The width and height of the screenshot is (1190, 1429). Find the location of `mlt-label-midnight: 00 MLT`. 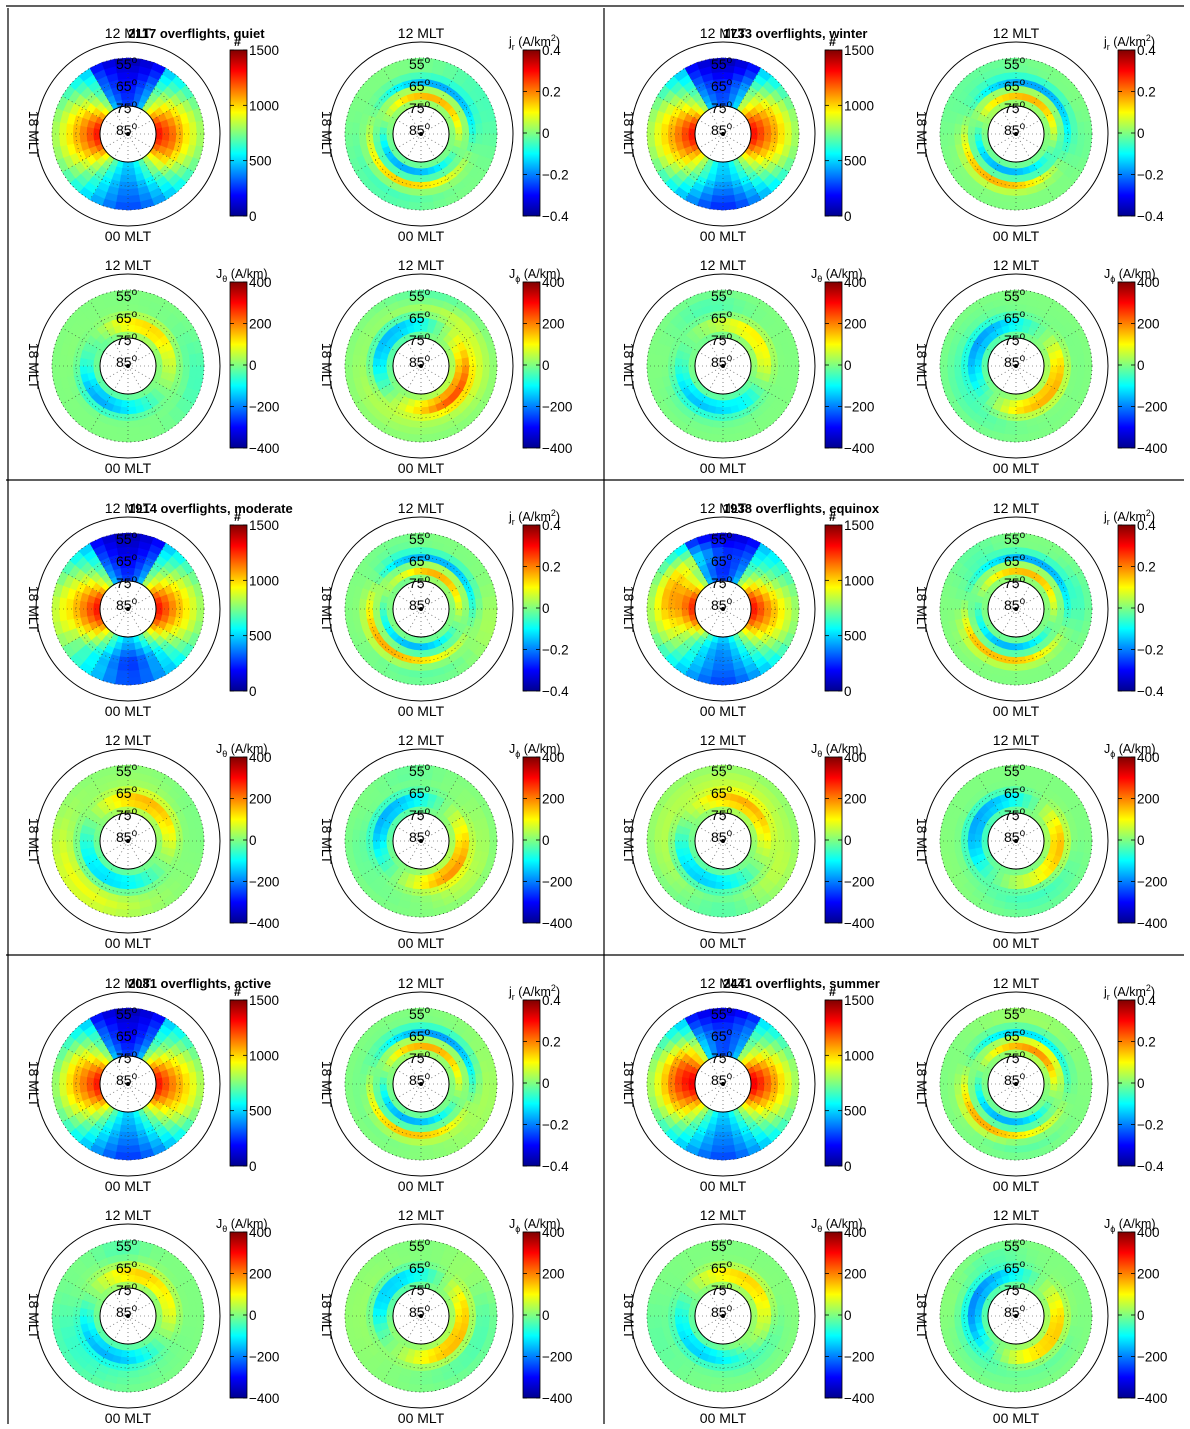

mlt-label-midnight: 00 MLT is located at coordinates (128, 1418).